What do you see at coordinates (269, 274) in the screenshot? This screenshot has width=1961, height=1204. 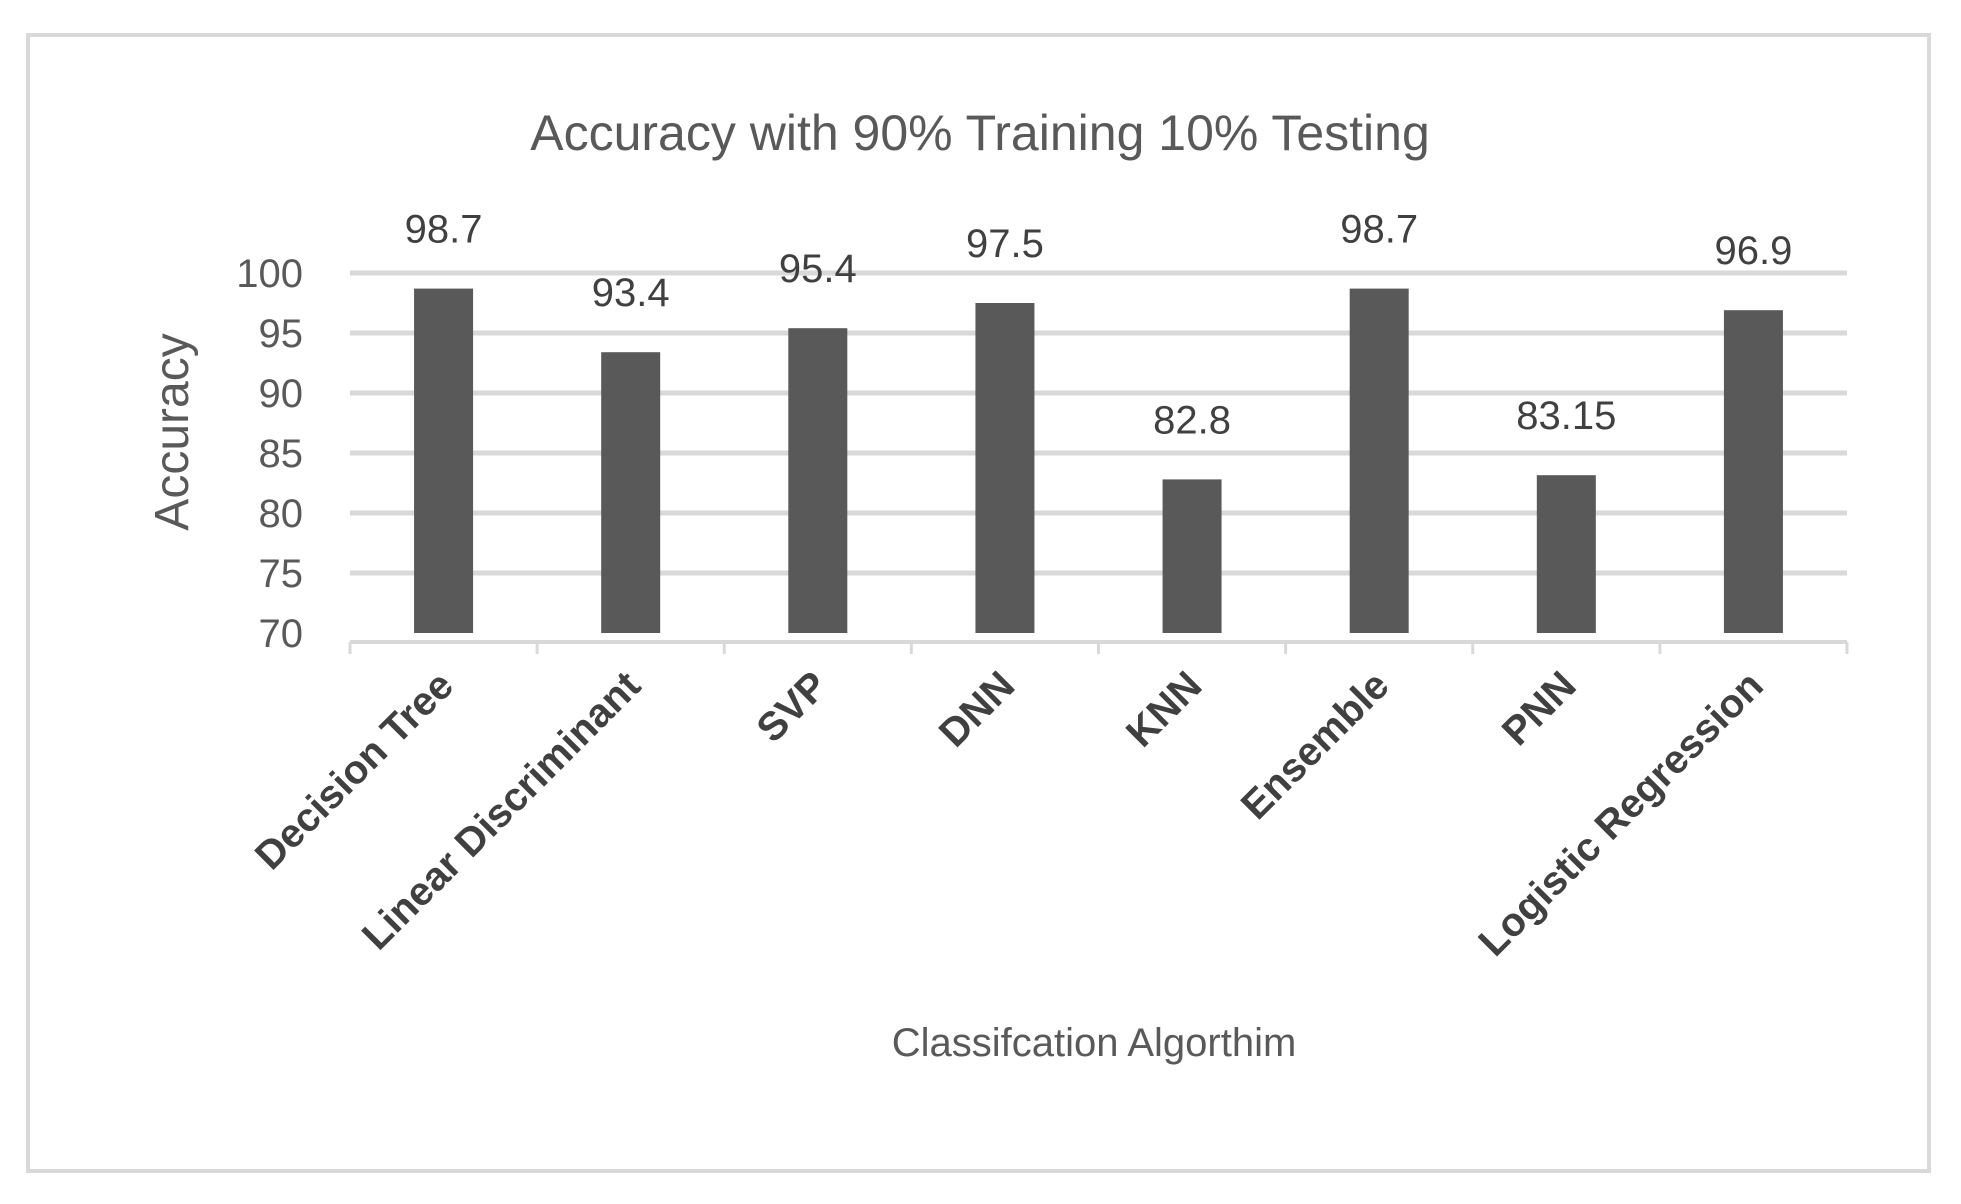 I see `y-tick-label: 100` at bounding box center [269, 274].